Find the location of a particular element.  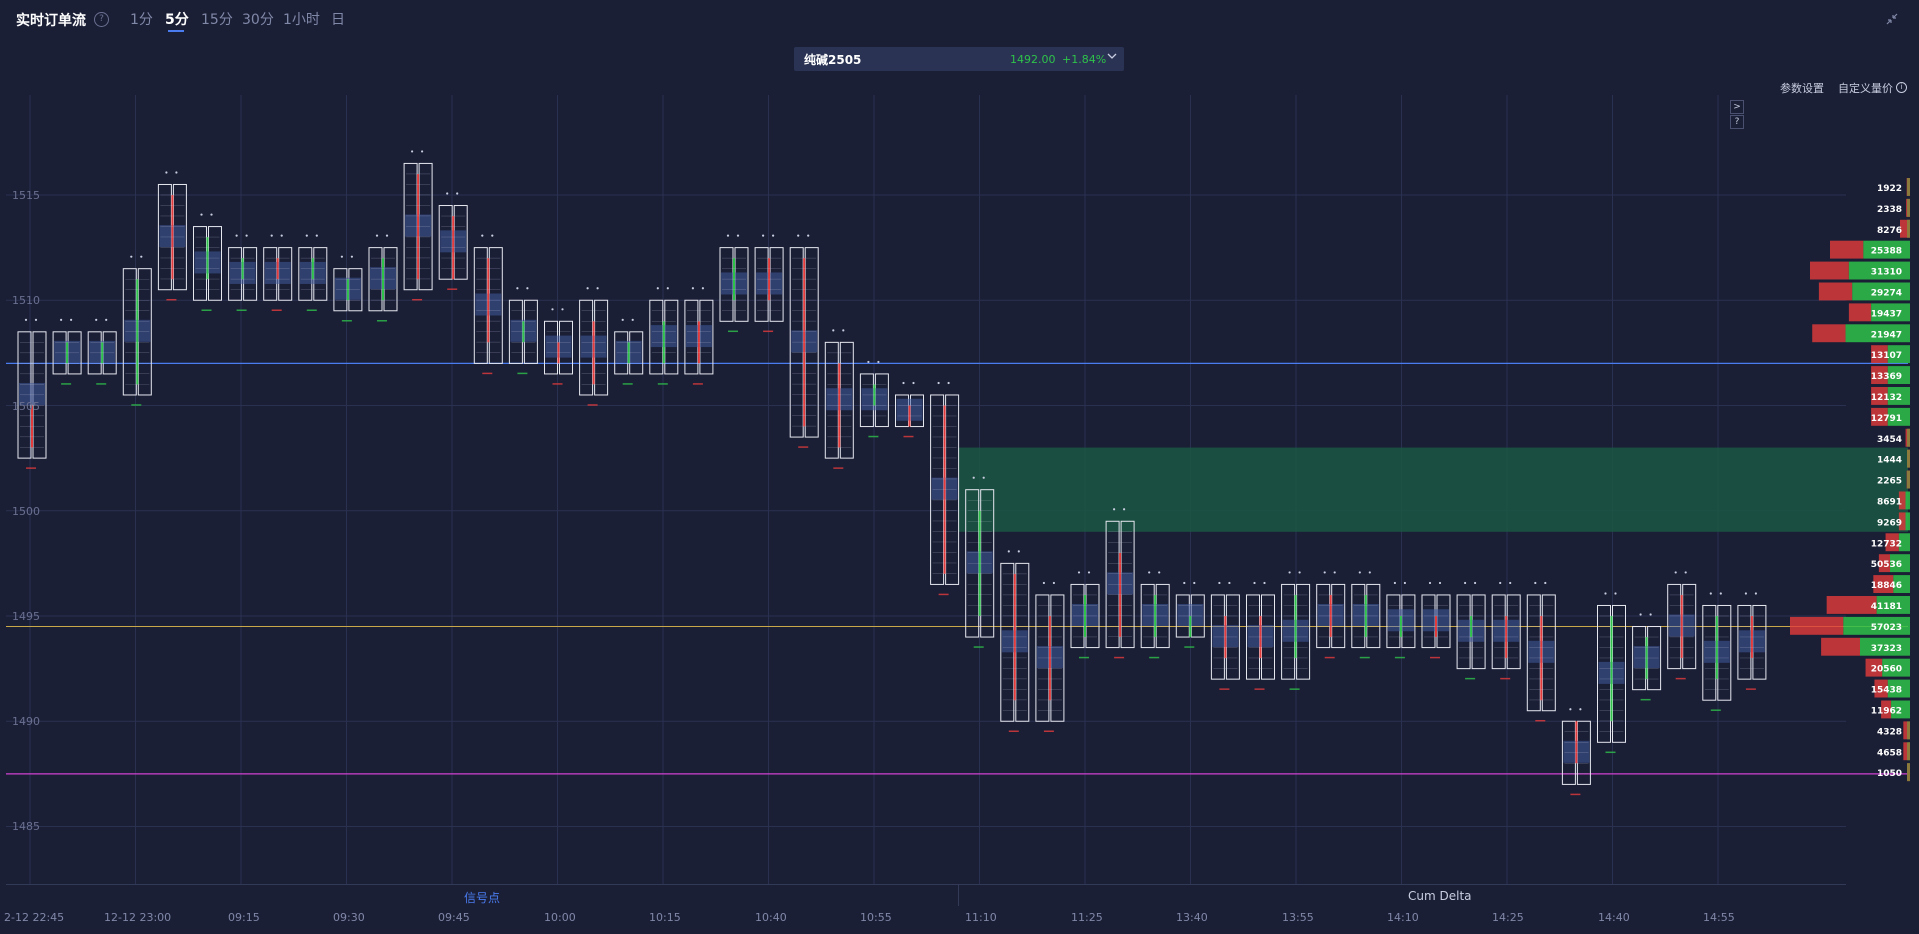

x-tick: 10:40 is located at coordinates (771, 917).